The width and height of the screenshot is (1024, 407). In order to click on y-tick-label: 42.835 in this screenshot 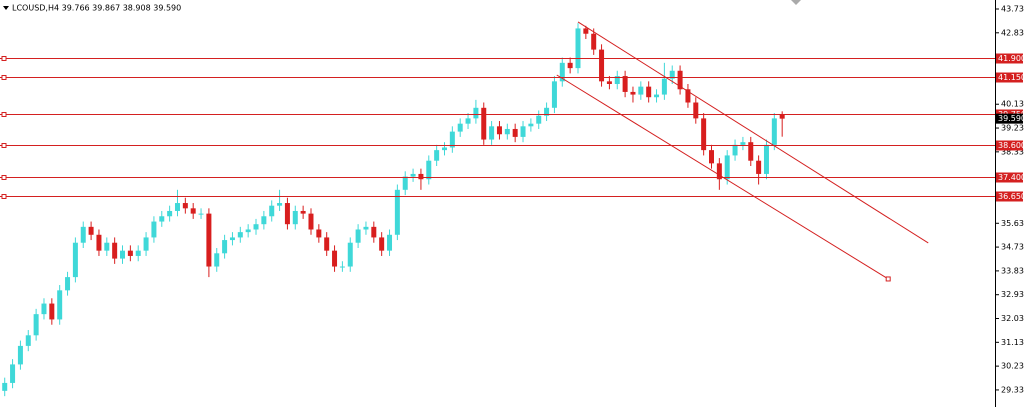, I will do `click(1012, 32)`.